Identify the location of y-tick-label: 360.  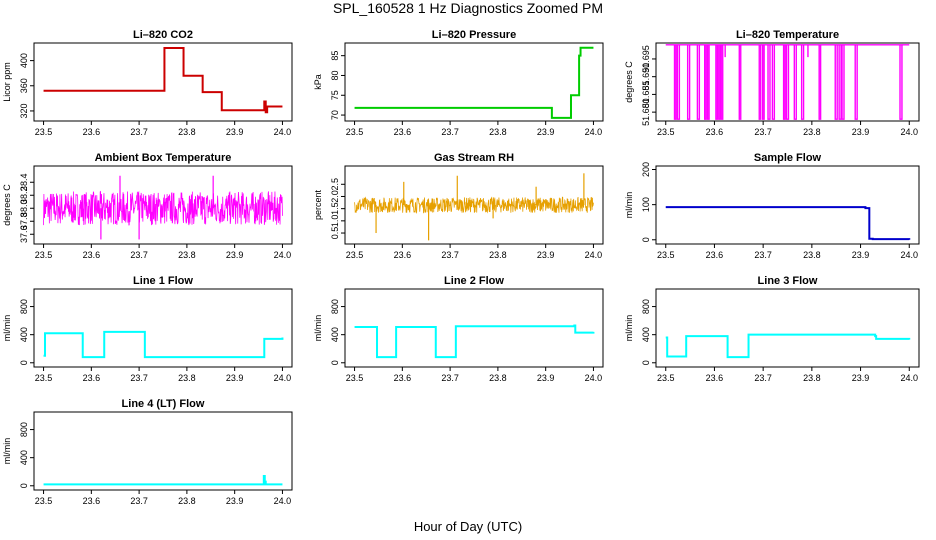
(24, 85).